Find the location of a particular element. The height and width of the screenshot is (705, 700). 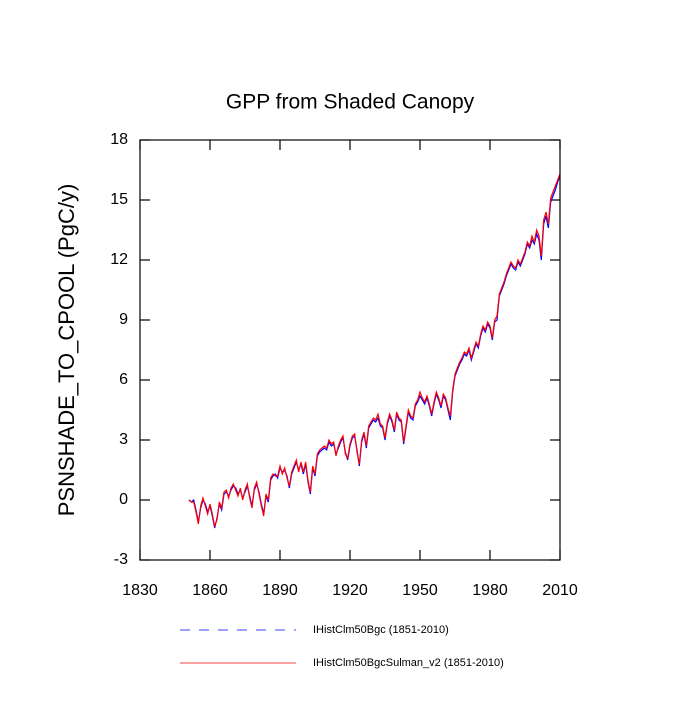

y-tick-label: 12 is located at coordinates (119, 259).